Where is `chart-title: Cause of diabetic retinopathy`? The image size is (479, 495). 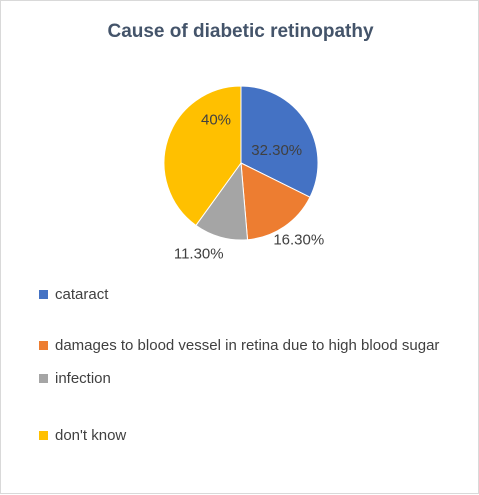
chart-title: Cause of diabetic retinopathy is located at coordinates (240, 31).